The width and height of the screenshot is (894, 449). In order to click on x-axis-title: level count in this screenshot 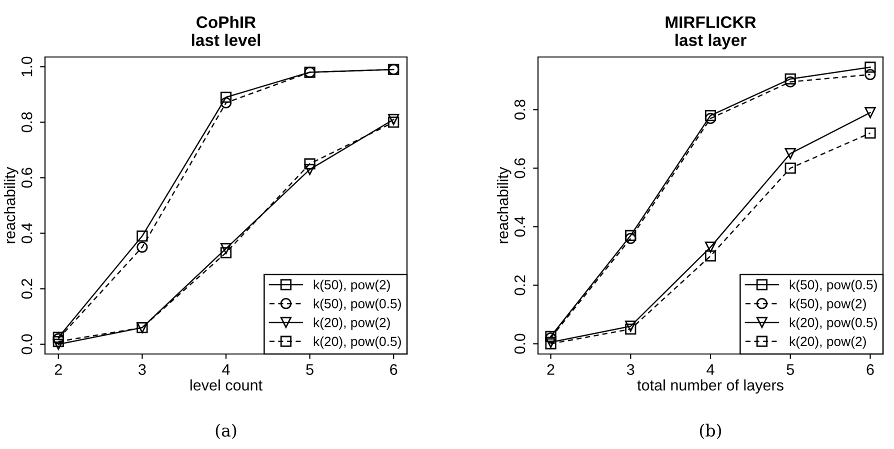, I will do `click(226, 385)`.